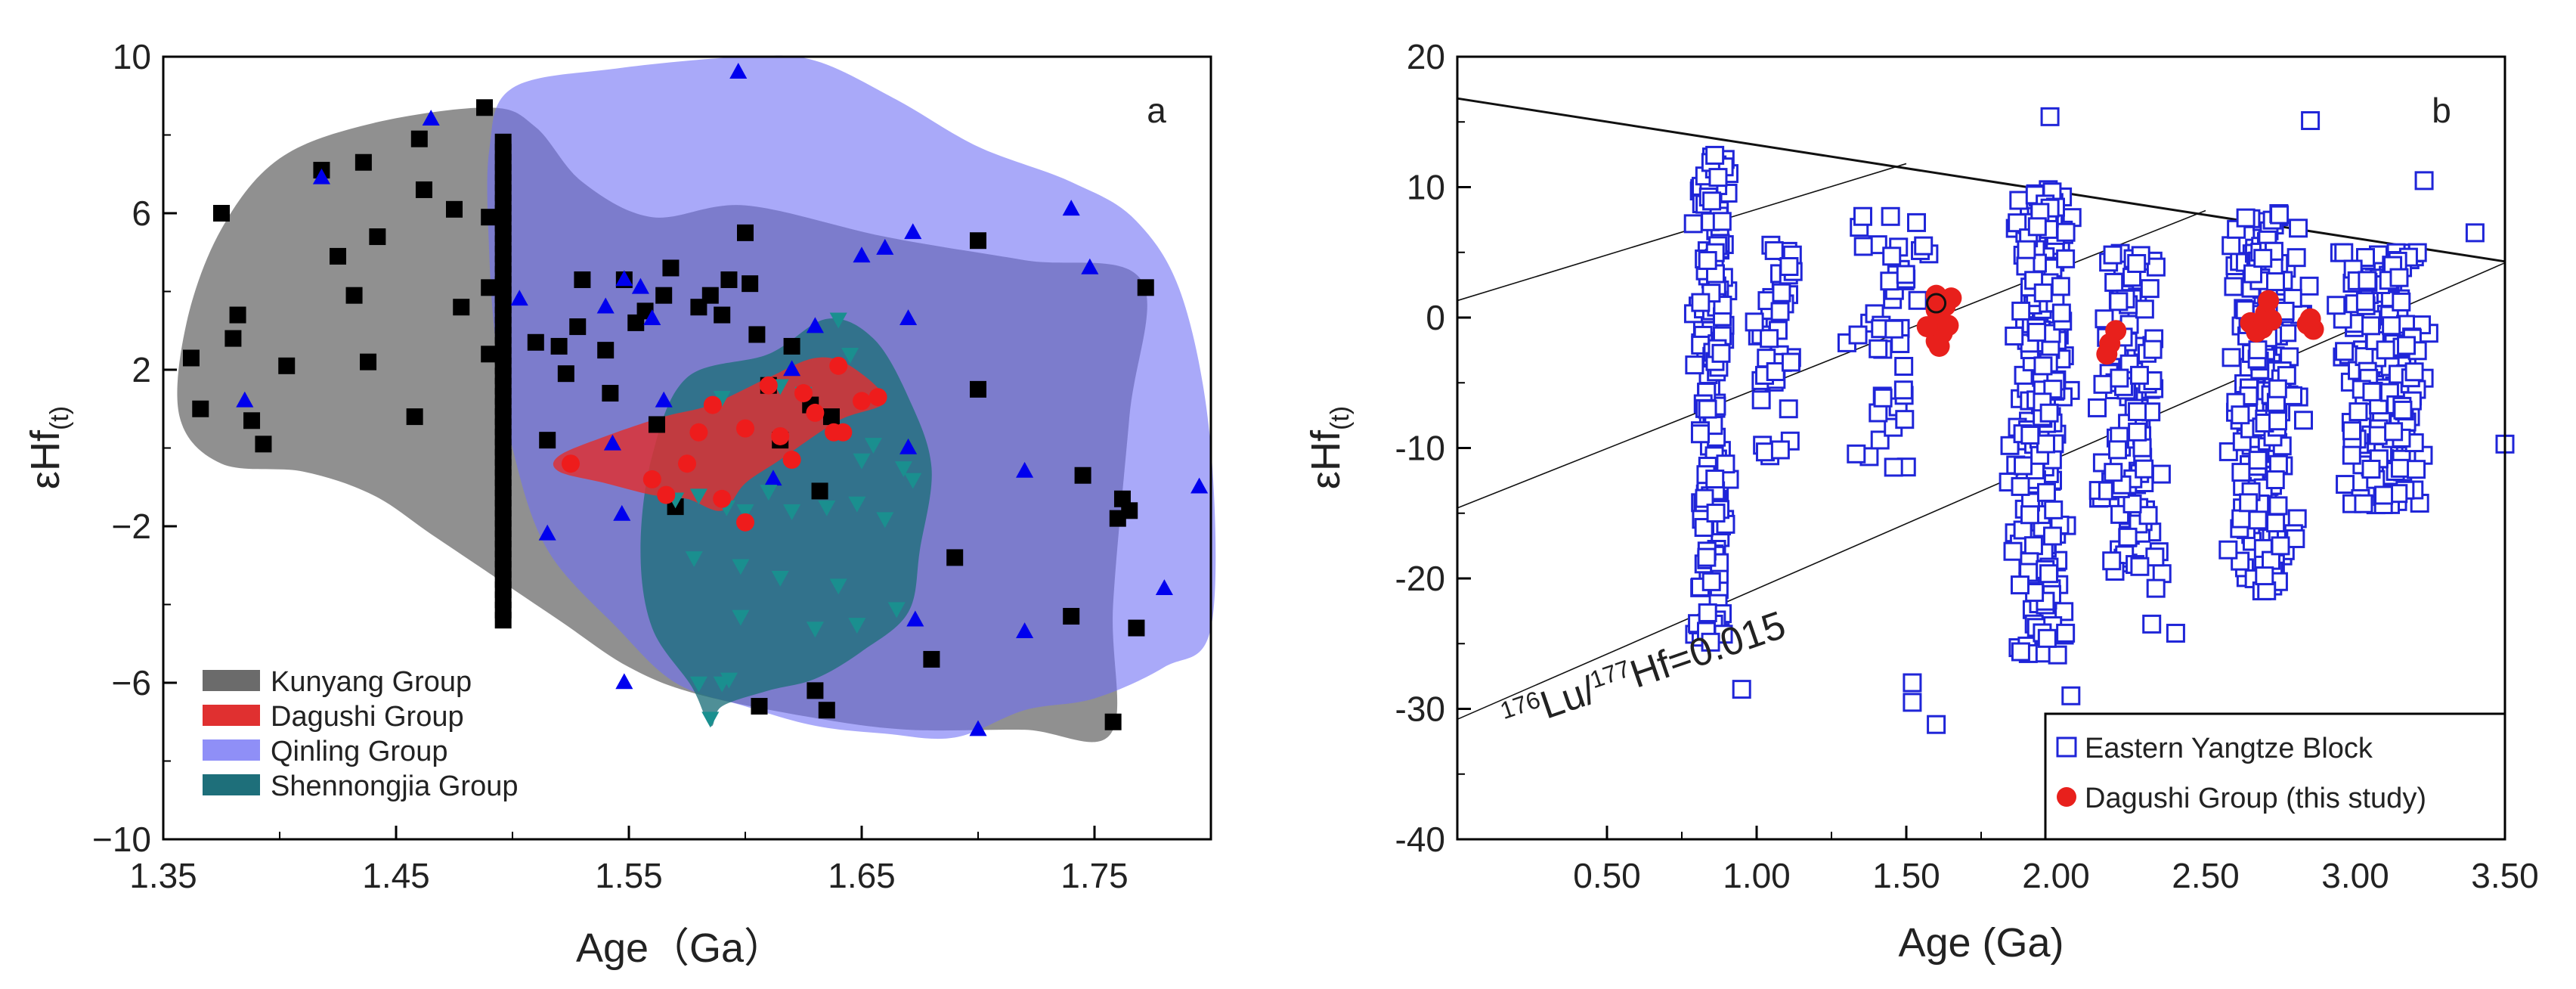 The height and width of the screenshot is (989, 2576). Describe the element at coordinates (629, 876) in the screenshot. I see `panel-a-x-tick-label: 1.55` at that location.